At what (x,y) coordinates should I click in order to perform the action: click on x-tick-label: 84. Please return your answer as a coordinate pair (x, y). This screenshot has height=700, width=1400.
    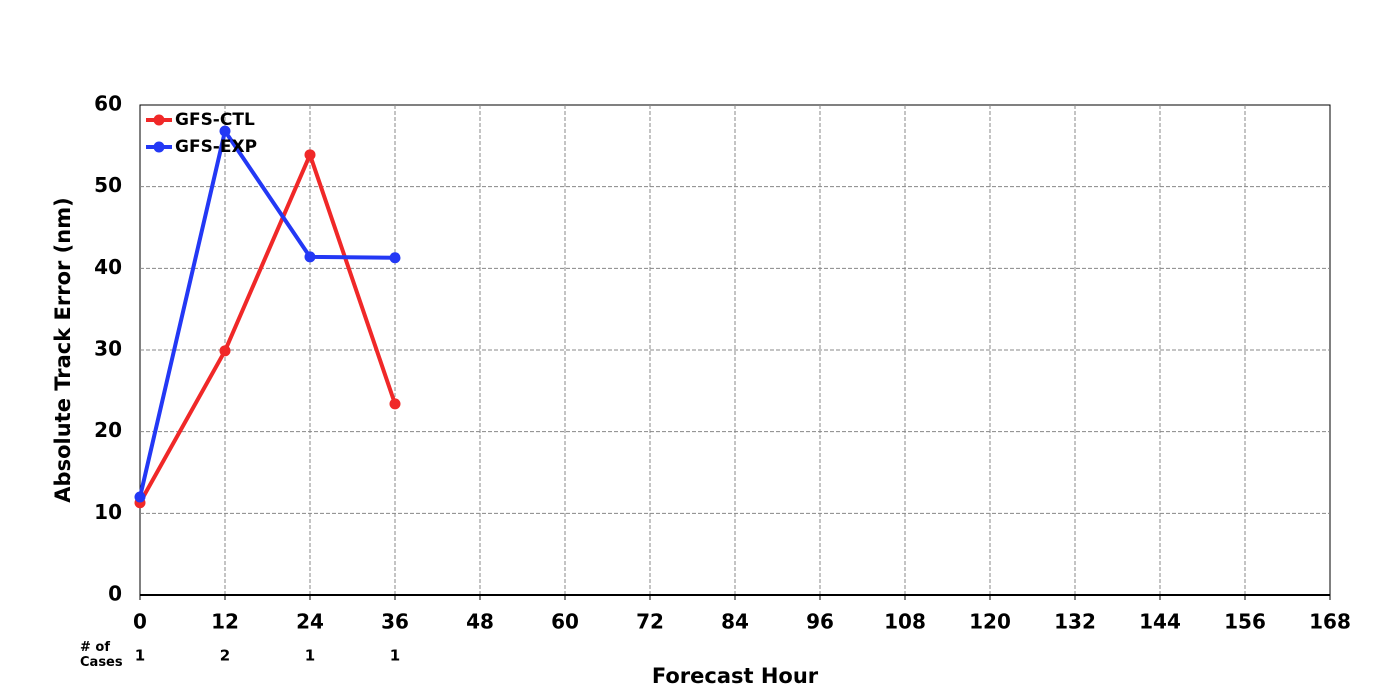
    Looking at the image, I should click on (735, 622).